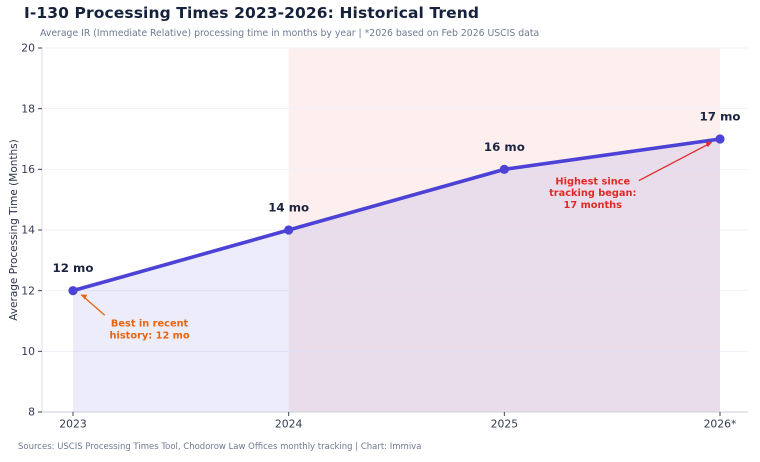  I want to click on data-point-2024, so click(289, 230).